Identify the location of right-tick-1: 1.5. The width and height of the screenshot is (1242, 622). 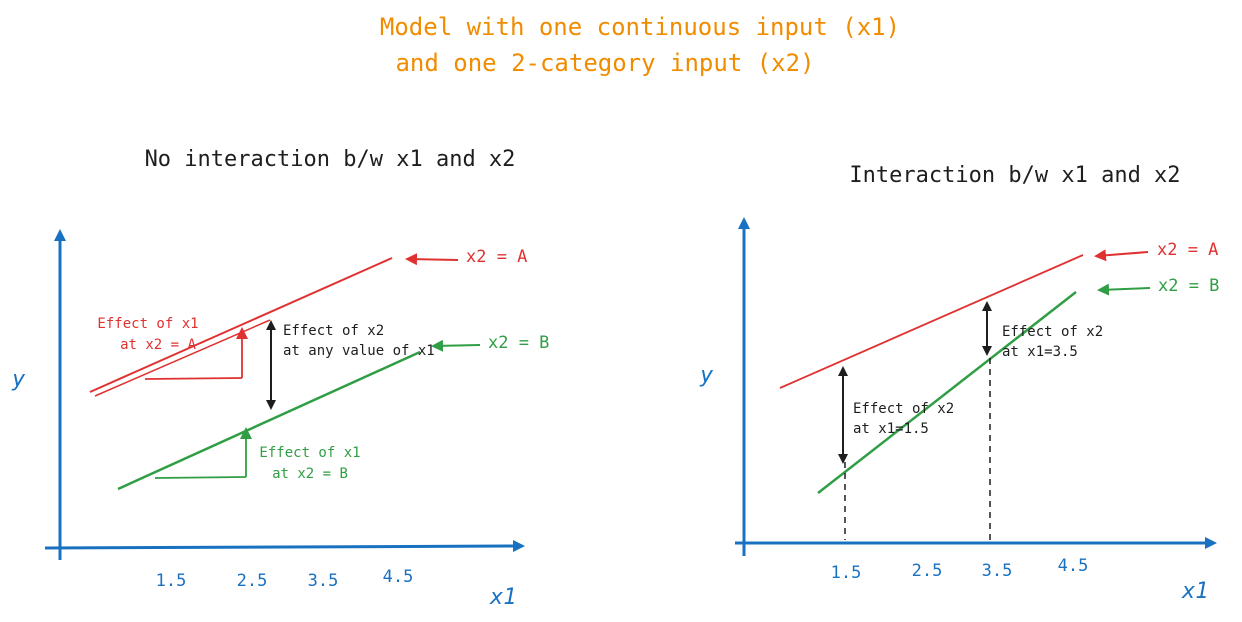
(846, 573).